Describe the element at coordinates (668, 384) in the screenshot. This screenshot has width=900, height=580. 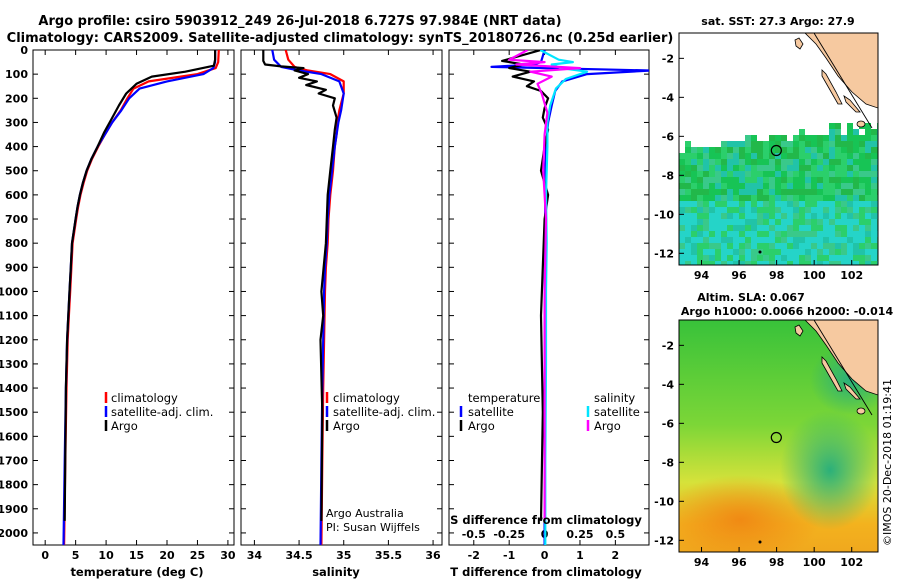
I see `map-y-tick-label: -4` at that location.